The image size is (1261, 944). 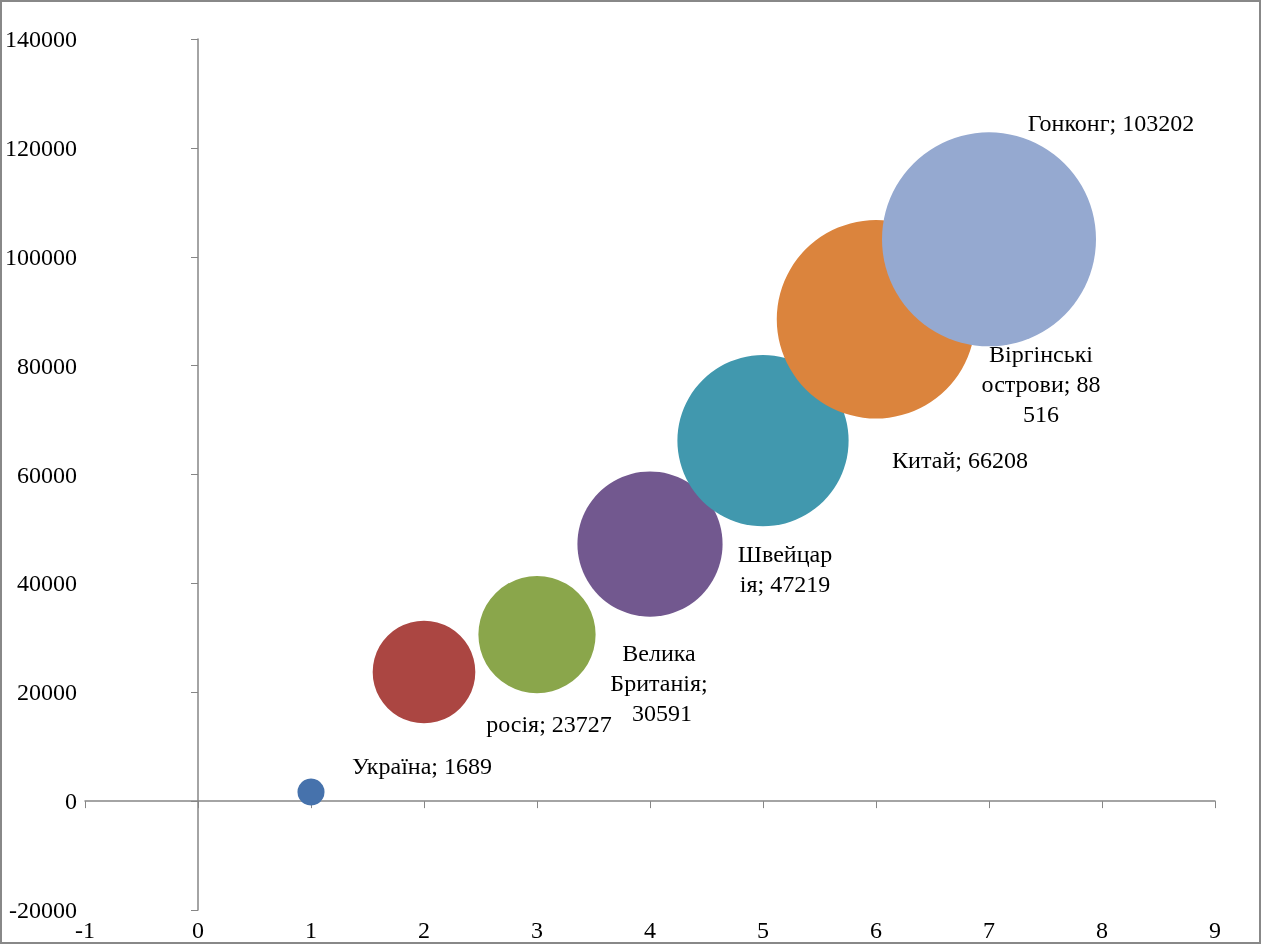 What do you see at coordinates (1215, 930) in the screenshot?
I see `x-tick-label: 9` at bounding box center [1215, 930].